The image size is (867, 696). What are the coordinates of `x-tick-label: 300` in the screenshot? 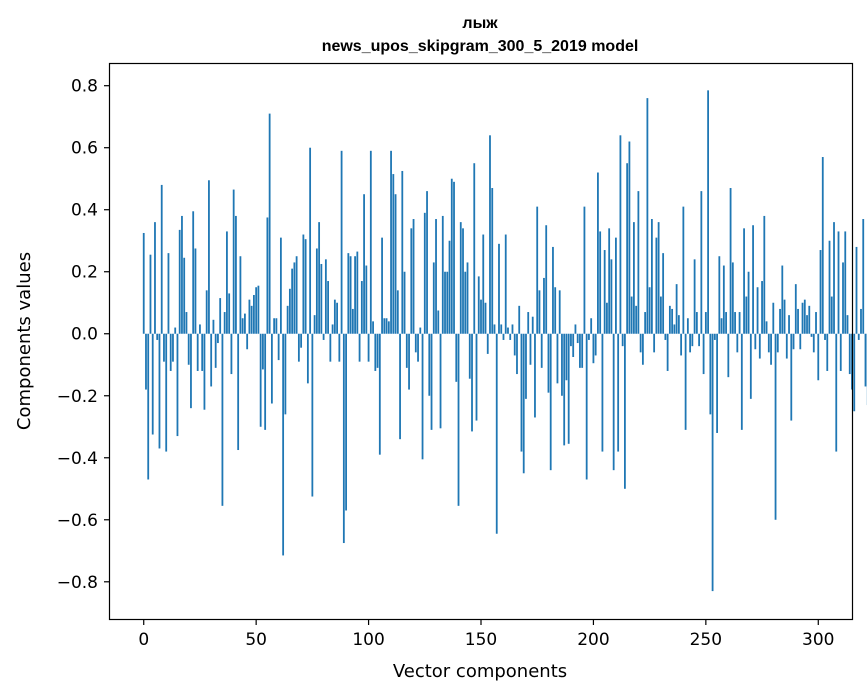 It's located at (818, 640).